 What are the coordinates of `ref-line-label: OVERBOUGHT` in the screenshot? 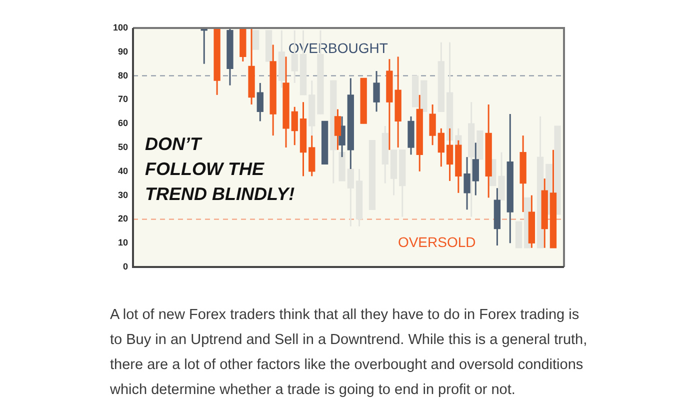 It's located at (338, 48).